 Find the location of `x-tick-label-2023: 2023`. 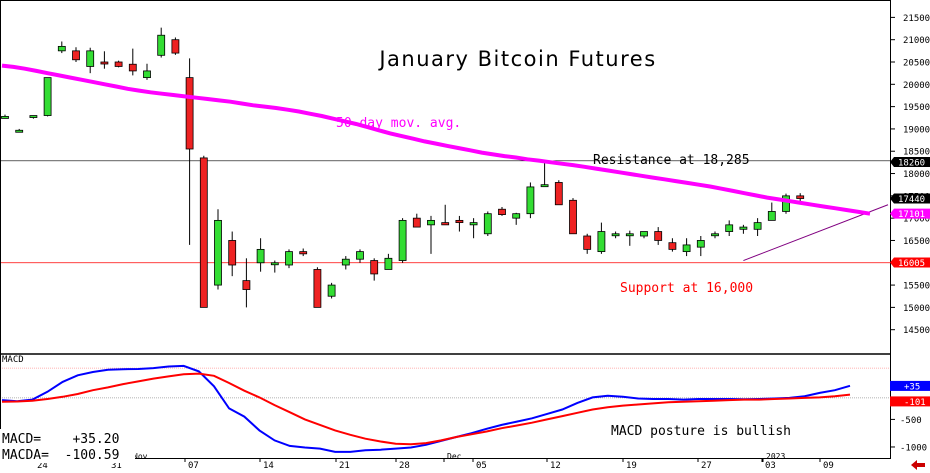

x-tick-label-2023: 2023 is located at coordinates (775, 456).